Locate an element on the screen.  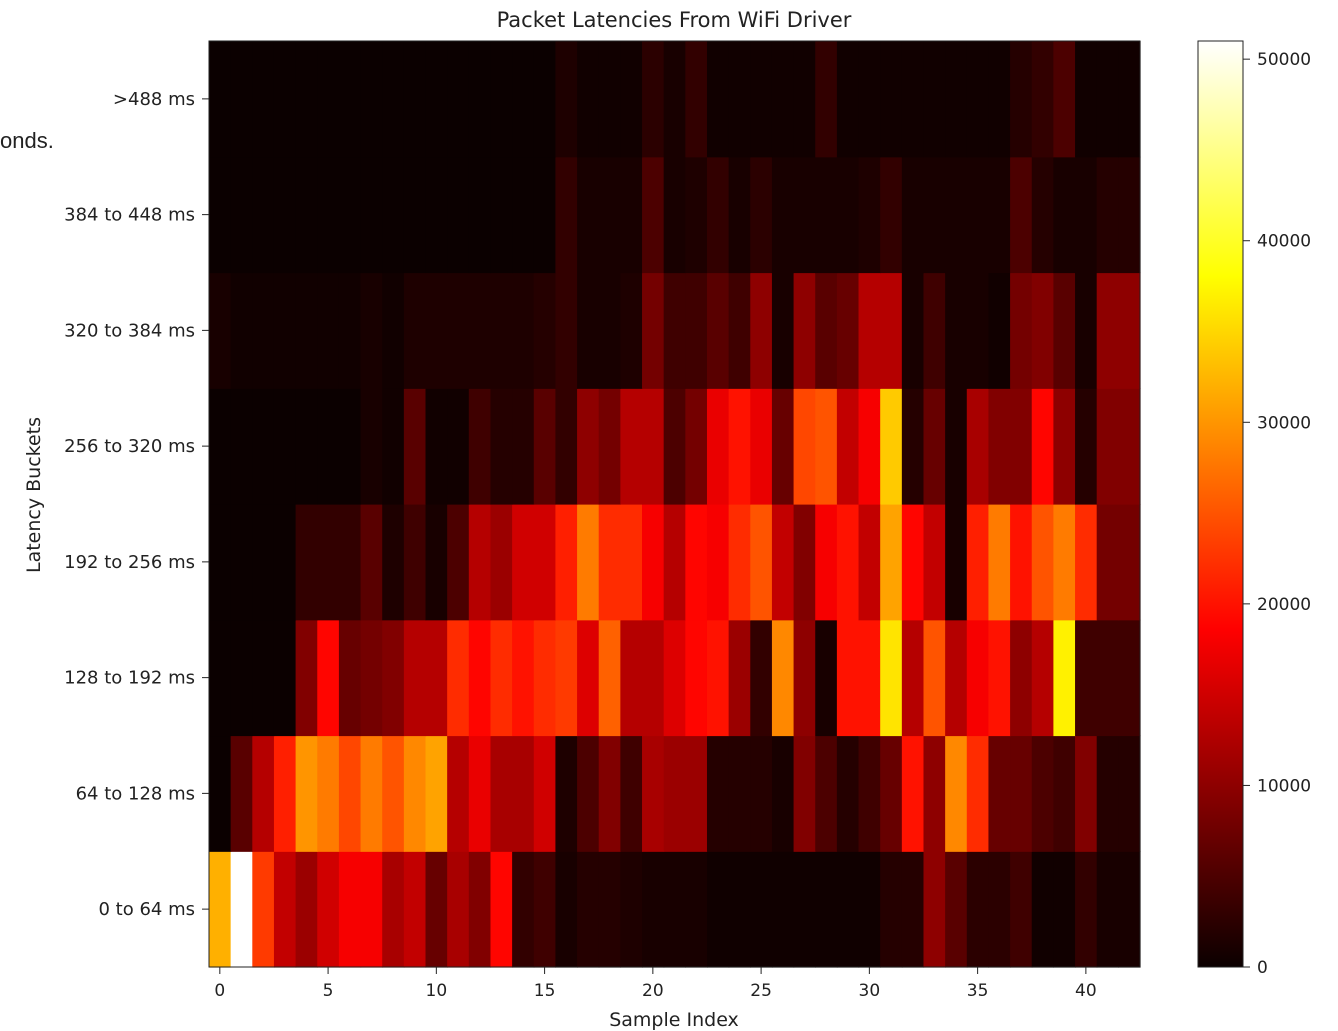
colorbar-axis: 0 10000 20000 30000 40000 50000 is located at coordinates (1277, 514).